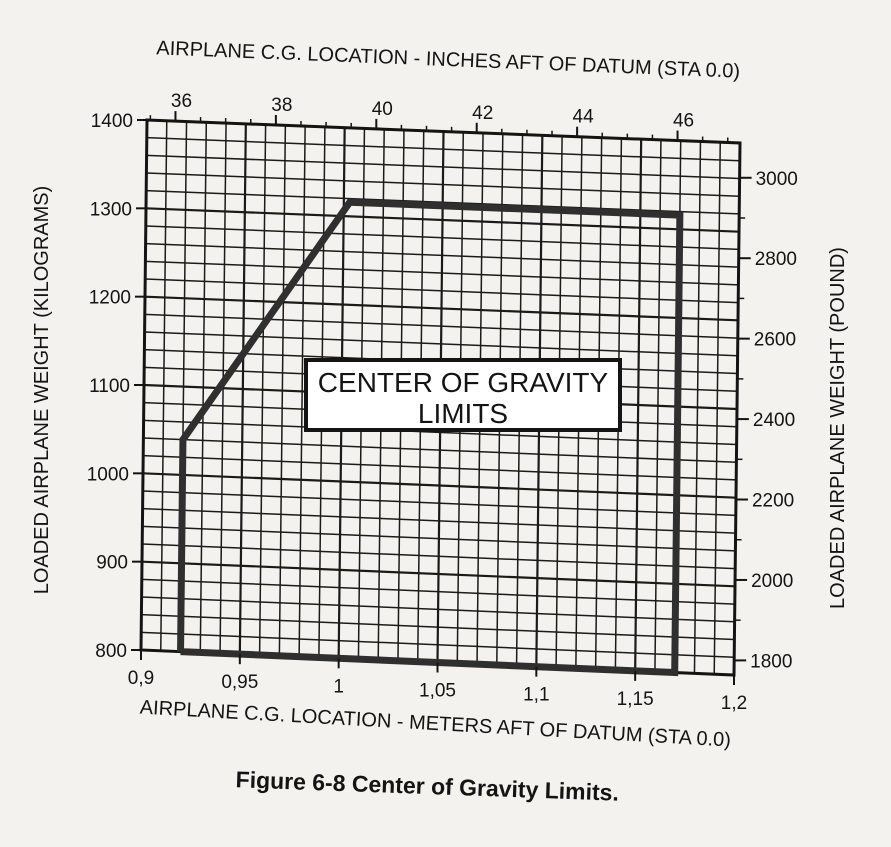 Image resolution: width=891 pixels, height=847 pixels. Describe the element at coordinates (108, 474) in the screenshot. I see `left-axis-tick-label: 1000` at that location.